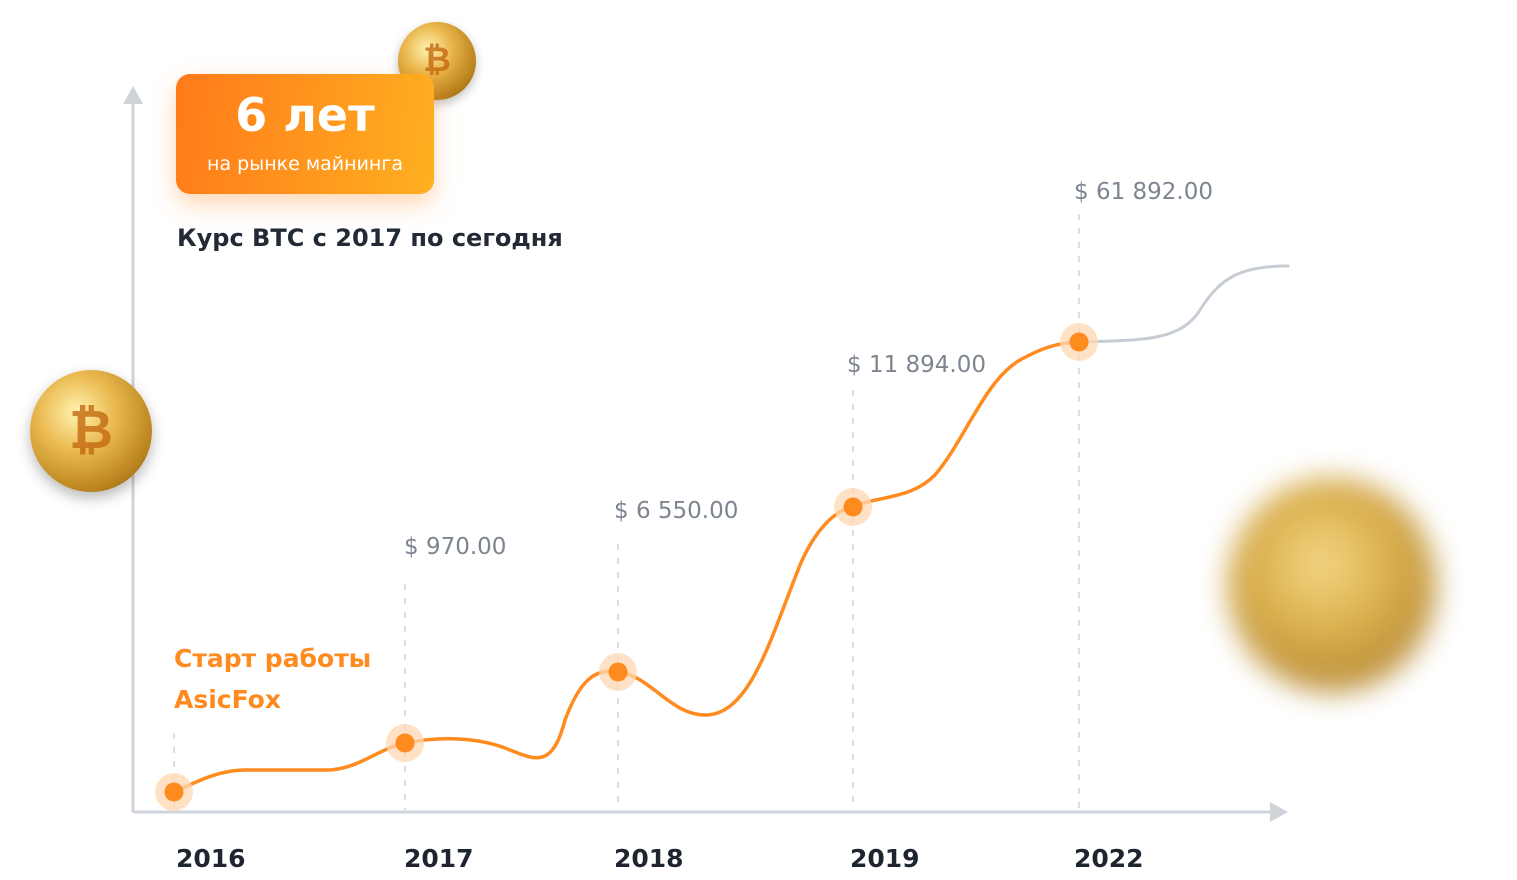 The width and height of the screenshot is (1517, 880). What do you see at coordinates (227, 699) in the screenshot?
I see `start-label-line-2: AsicFox` at bounding box center [227, 699].